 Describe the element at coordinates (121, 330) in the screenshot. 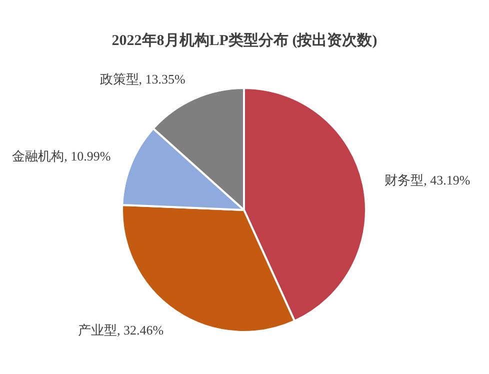

I see `slice-label: 产业型, 32.46%` at that location.